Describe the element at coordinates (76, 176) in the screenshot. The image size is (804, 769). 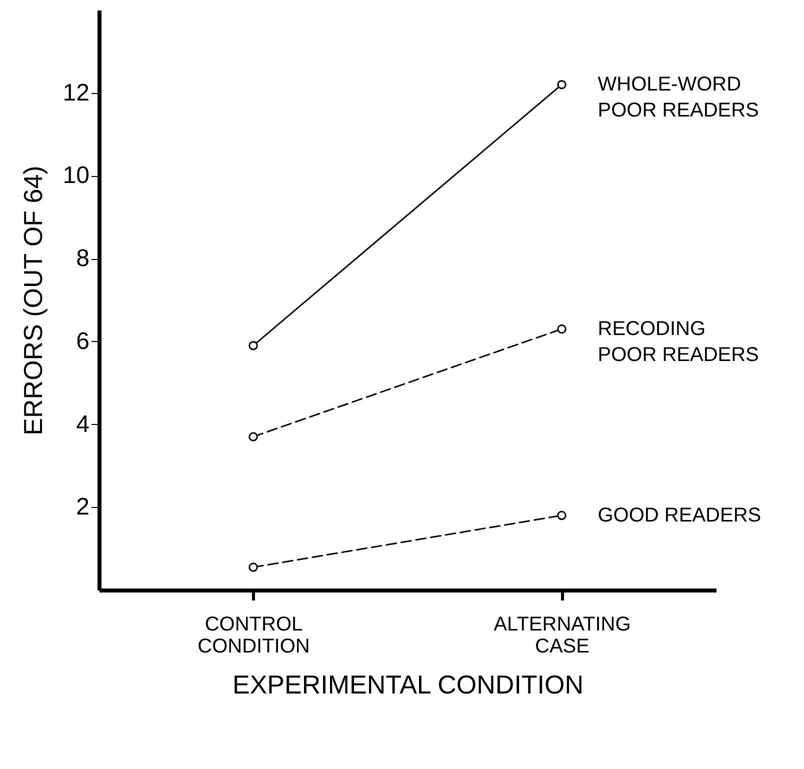
I see `y-tick-label: 10` at that location.